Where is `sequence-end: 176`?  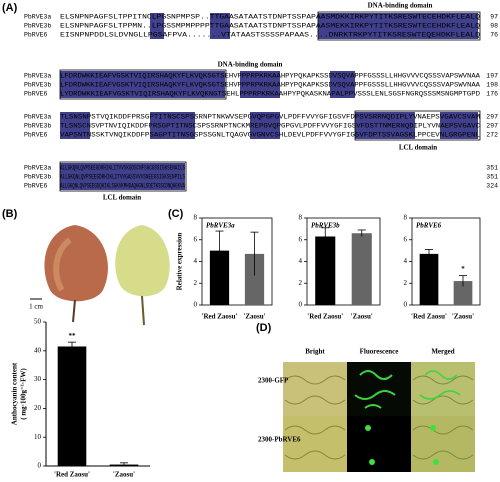
sequence-end: 176 is located at coordinates (492, 94).